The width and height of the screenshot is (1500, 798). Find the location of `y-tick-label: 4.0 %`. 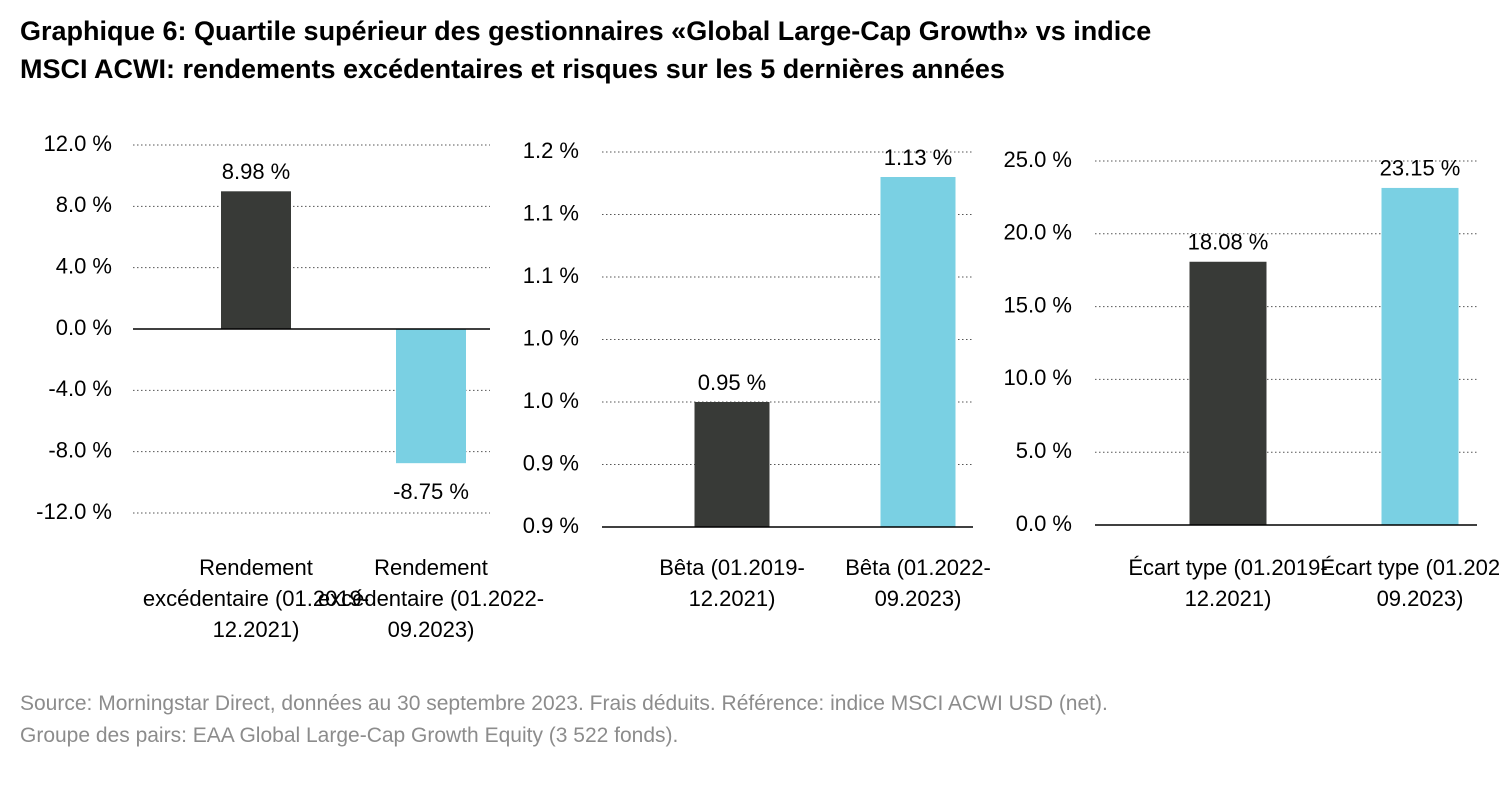

y-tick-label: 4.0 % is located at coordinates (84, 265).